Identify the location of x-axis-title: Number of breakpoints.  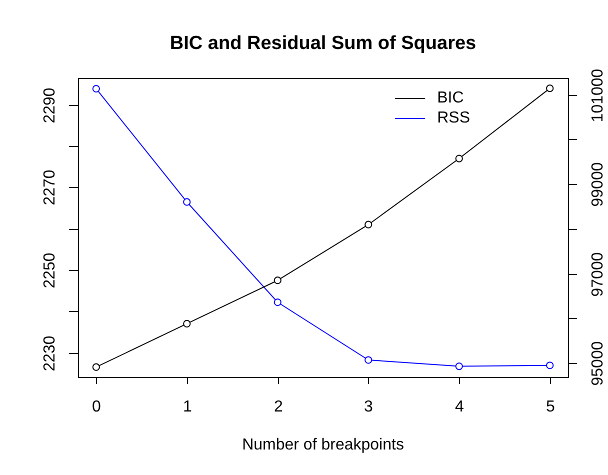
(323, 445).